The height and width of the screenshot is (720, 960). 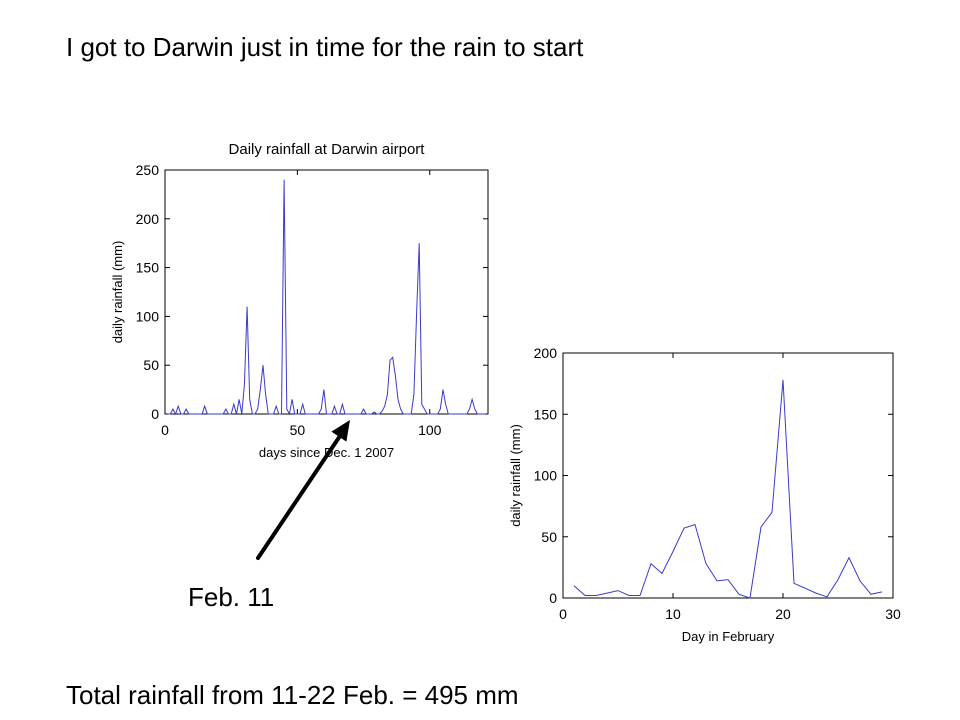 I want to click on arrow-shaft, so click(x=302, y=492).